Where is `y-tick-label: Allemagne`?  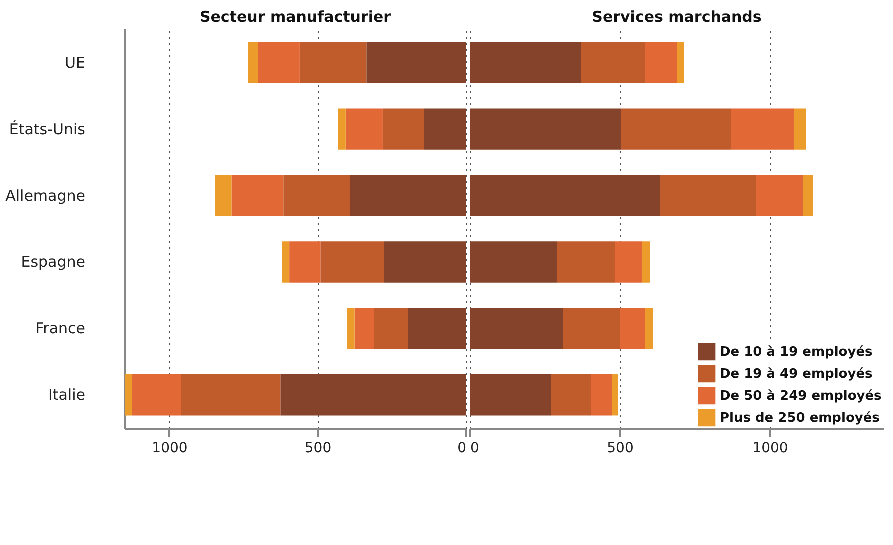
y-tick-label: Allemagne is located at coordinates (46, 195).